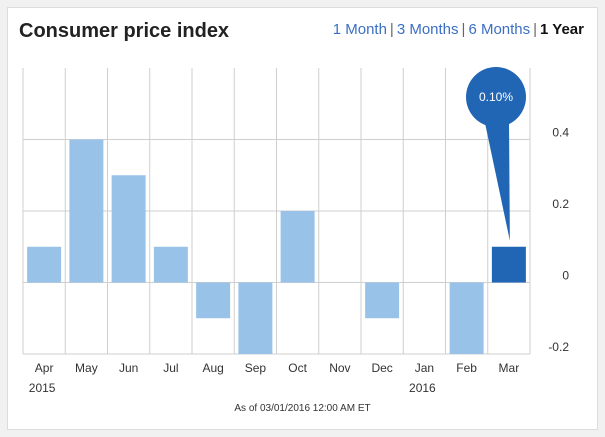  Describe the element at coordinates (297, 368) in the screenshot. I see `x-tick-label: Oct` at that location.